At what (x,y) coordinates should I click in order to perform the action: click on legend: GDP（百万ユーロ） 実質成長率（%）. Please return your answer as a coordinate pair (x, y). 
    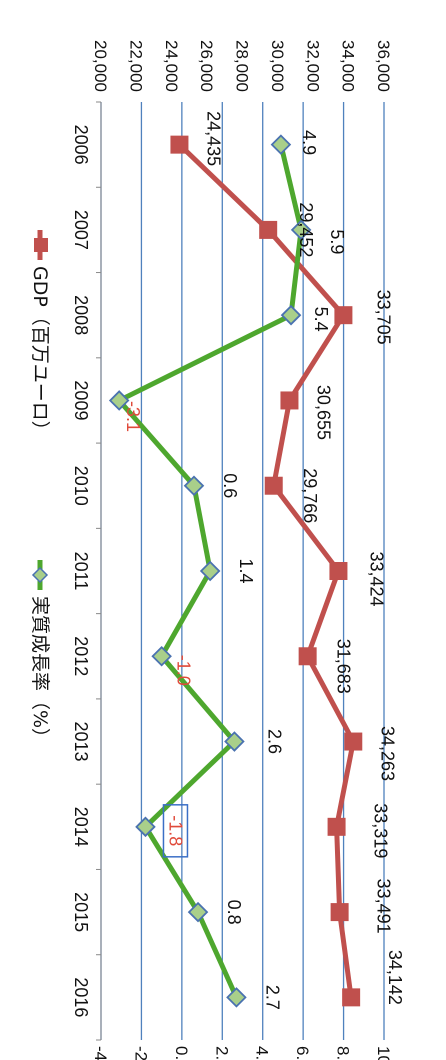
    Looking at the image, I should click on (40, 488).